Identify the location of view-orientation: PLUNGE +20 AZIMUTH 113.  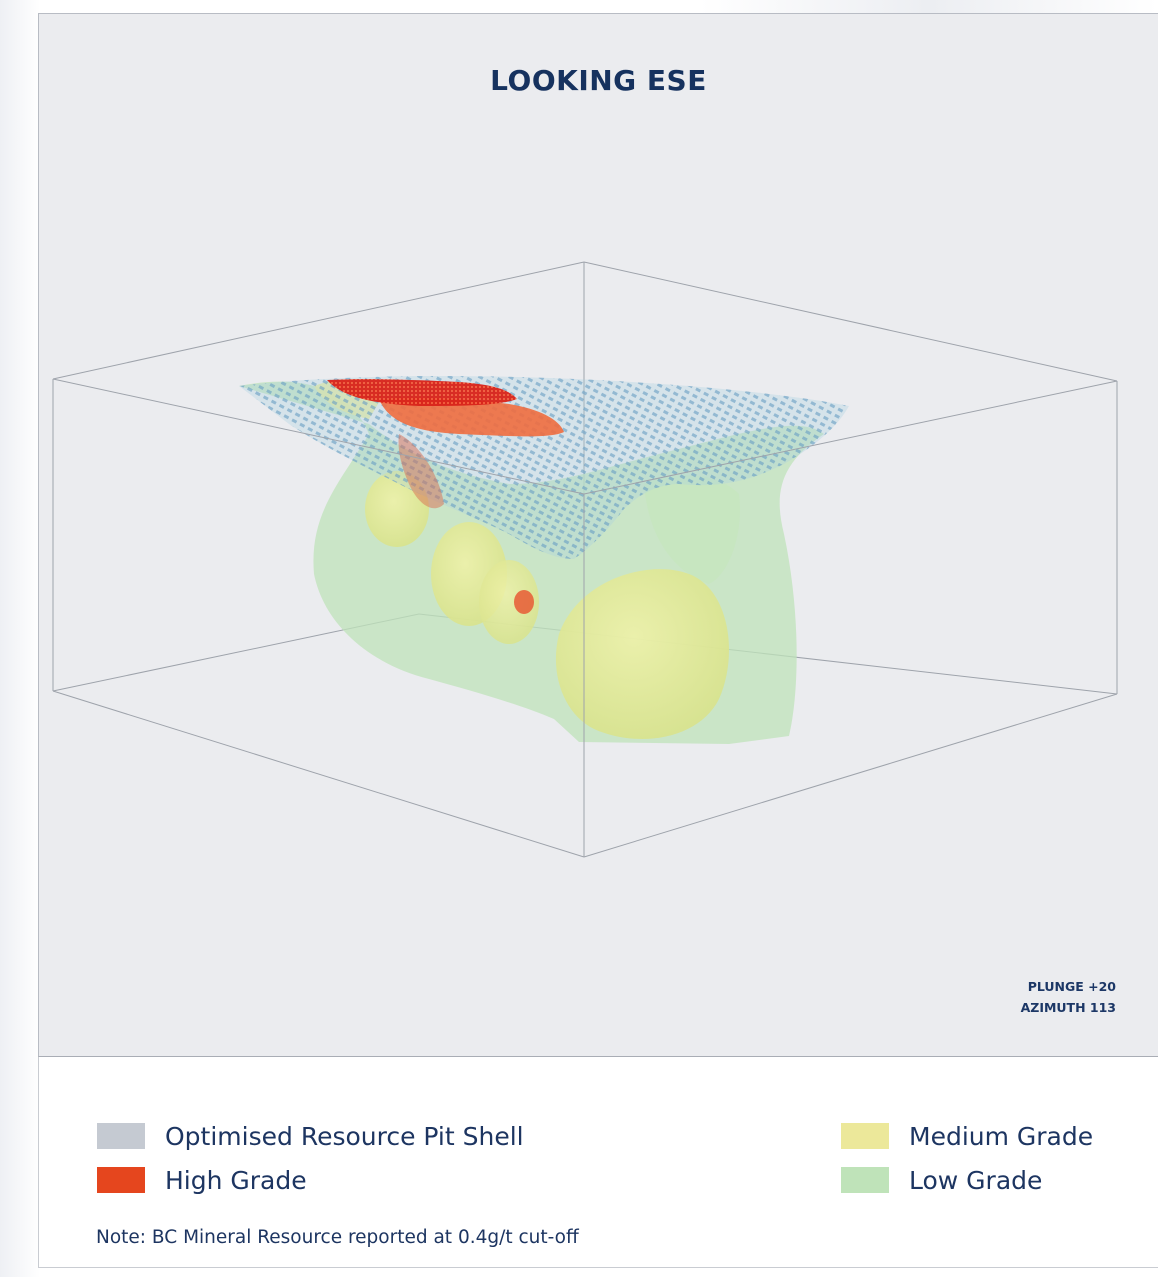
(1068, 997).